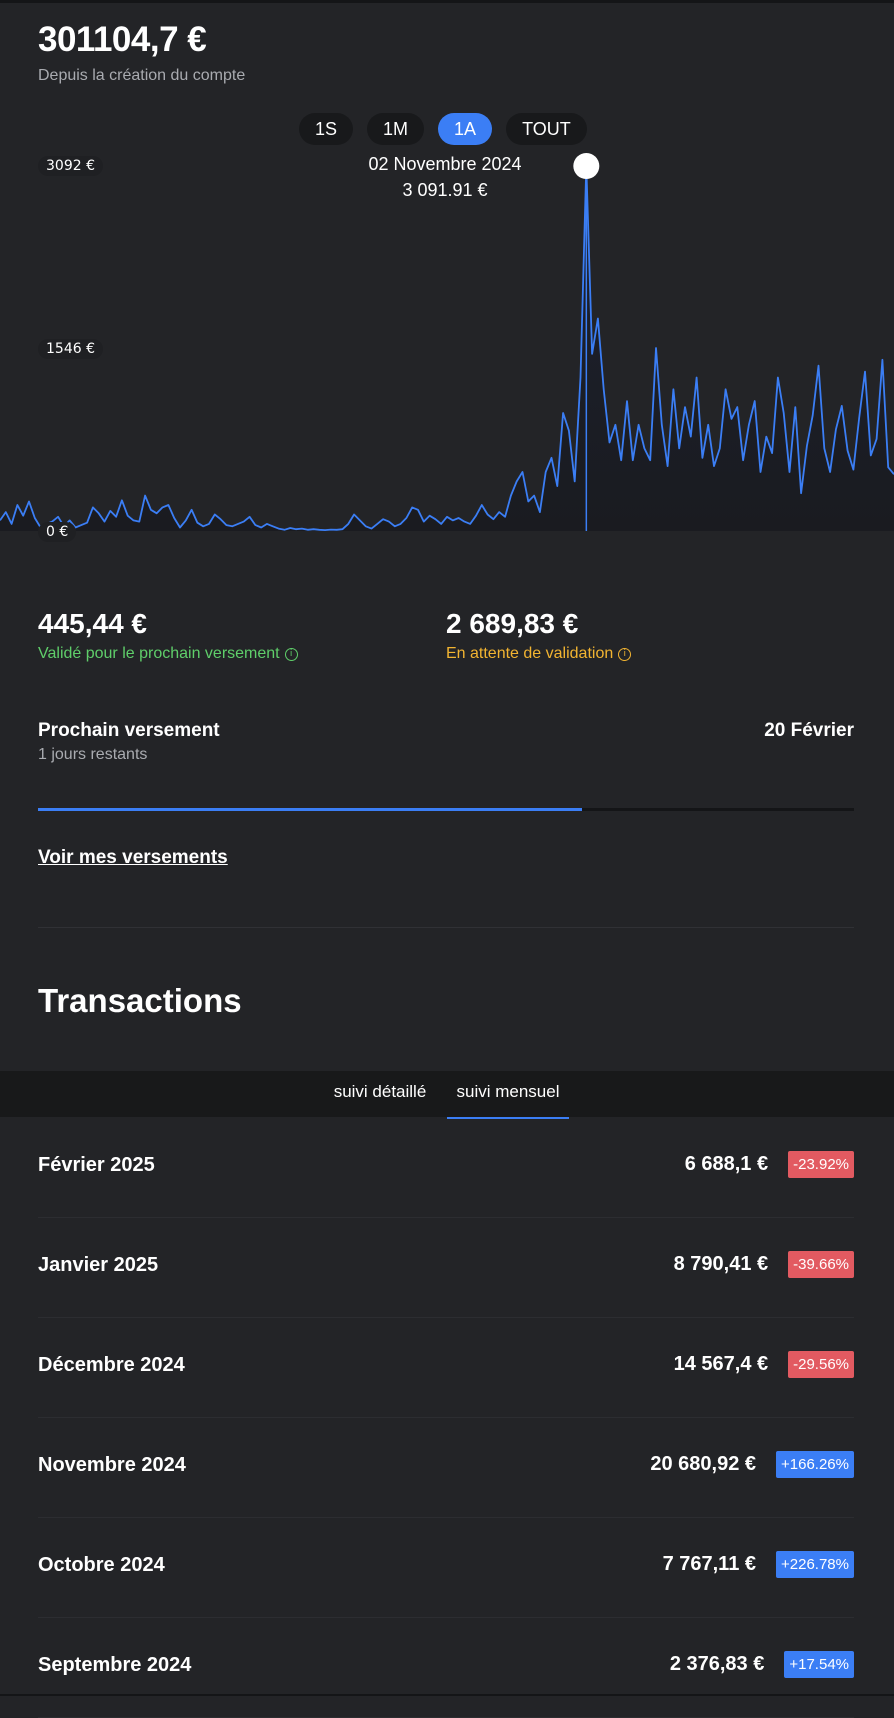  Describe the element at coordinates (380, 1091) in the screenshot. I see `tab-detailed: suivi détaillé` at that location.